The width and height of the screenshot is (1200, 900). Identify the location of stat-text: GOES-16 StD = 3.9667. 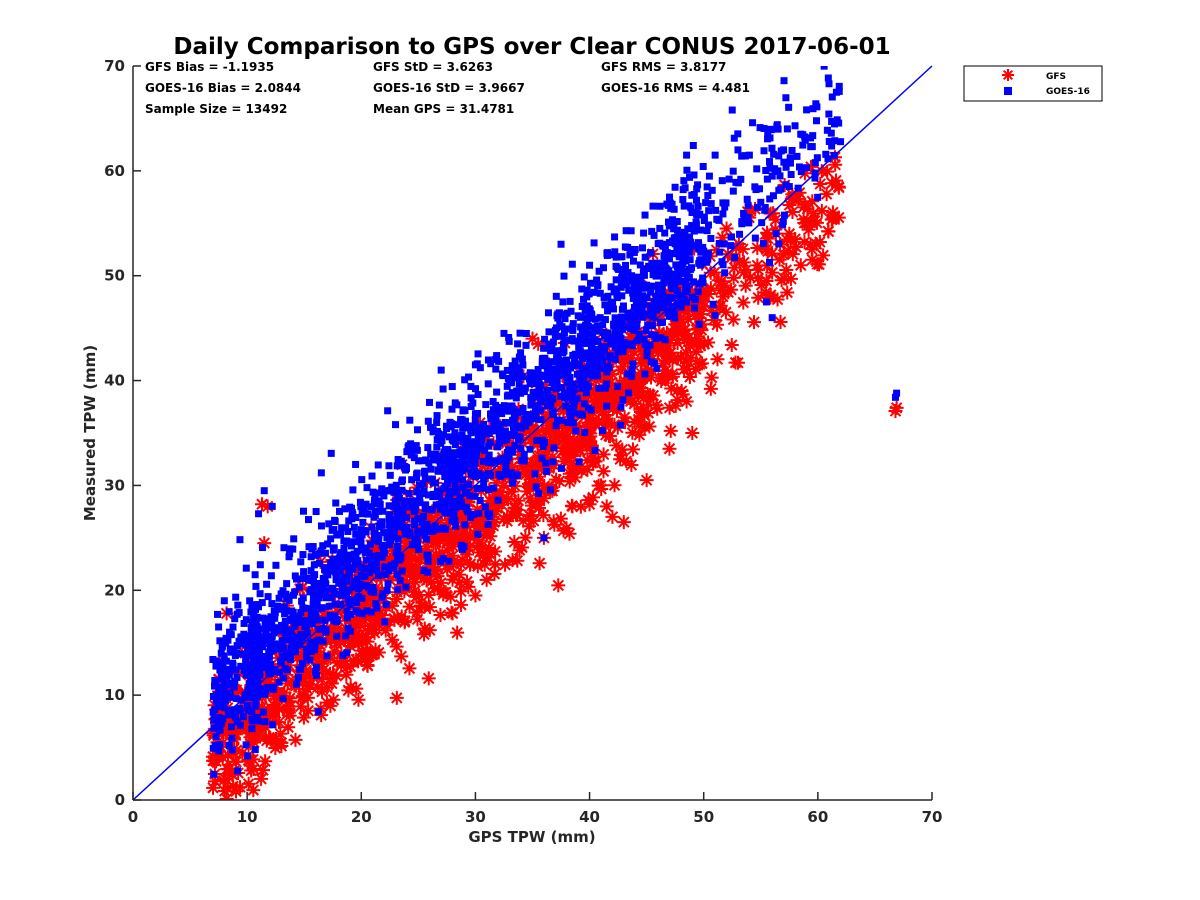
(449, 88).